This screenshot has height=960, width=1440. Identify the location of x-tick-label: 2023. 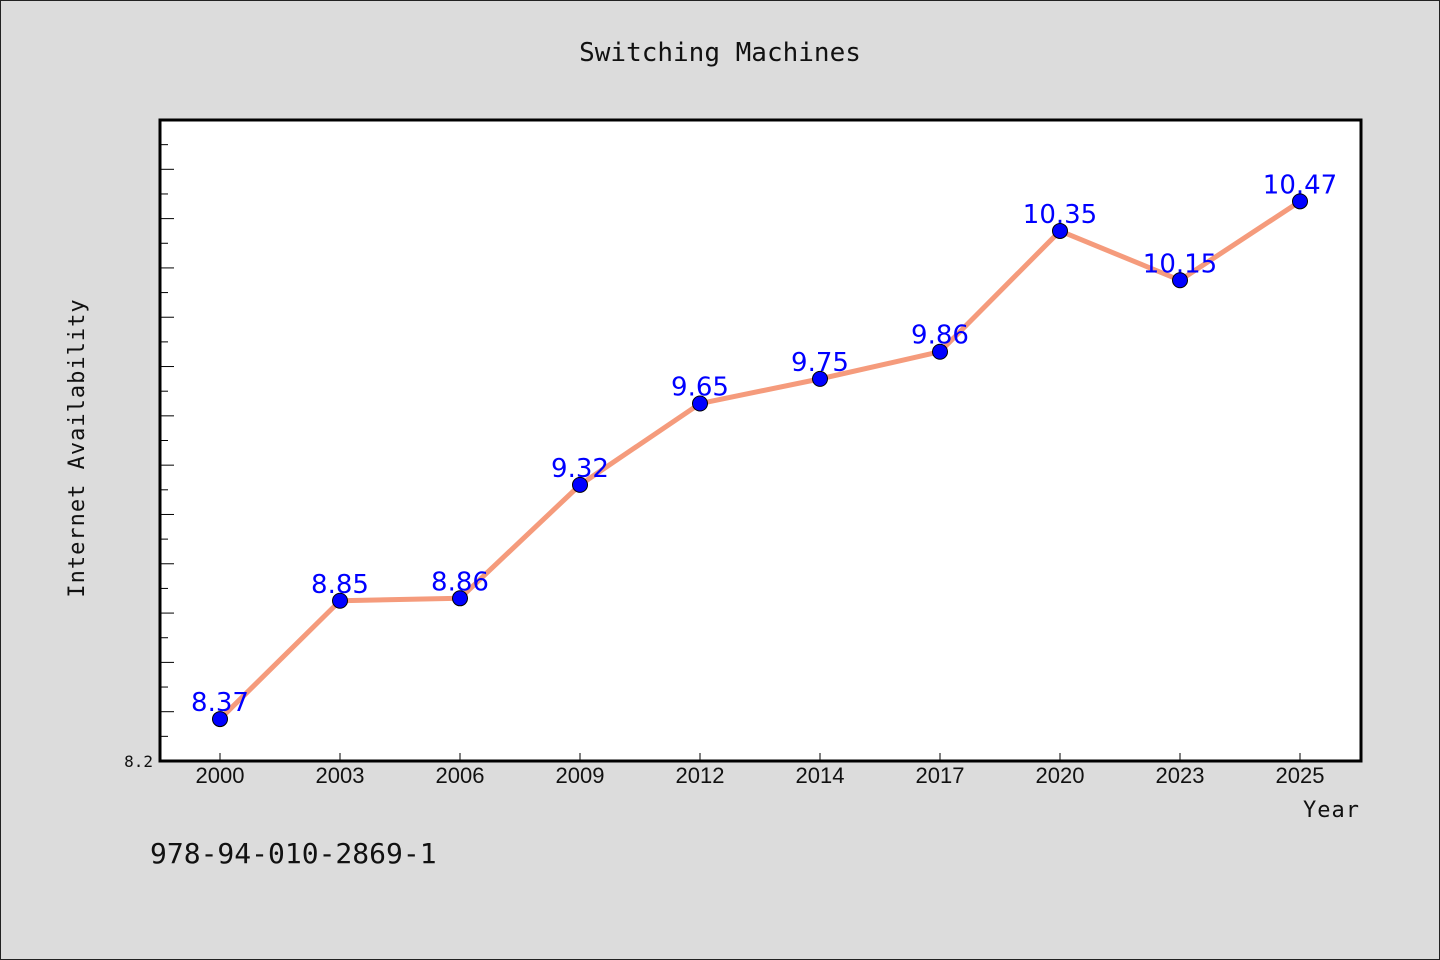
(1180, 775).